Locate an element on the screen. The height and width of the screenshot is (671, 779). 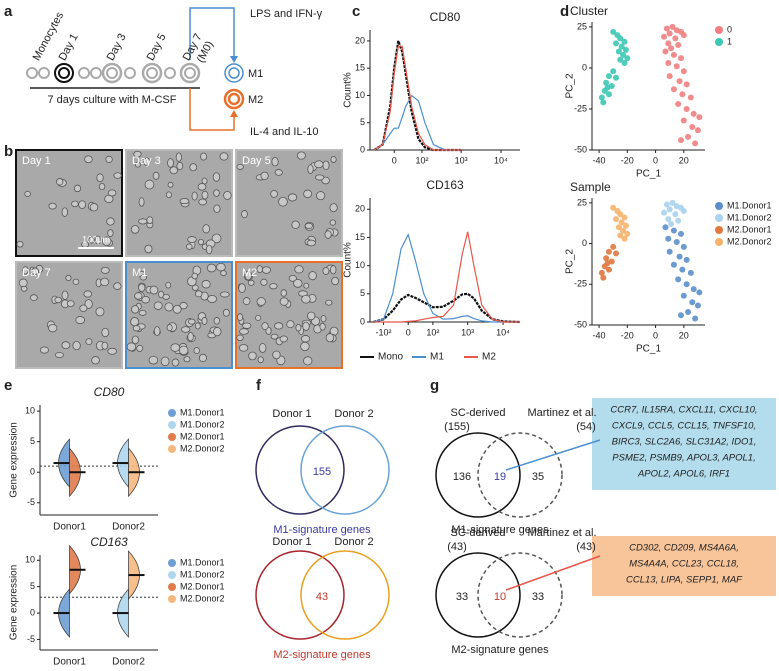
overlap-count: 19 is located at coordinates (500, 477).